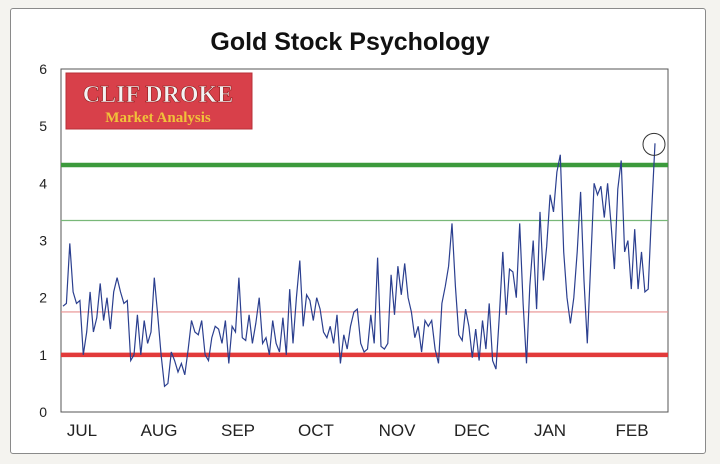  I want to click on x-month-label: SEP, so click(238, 430).